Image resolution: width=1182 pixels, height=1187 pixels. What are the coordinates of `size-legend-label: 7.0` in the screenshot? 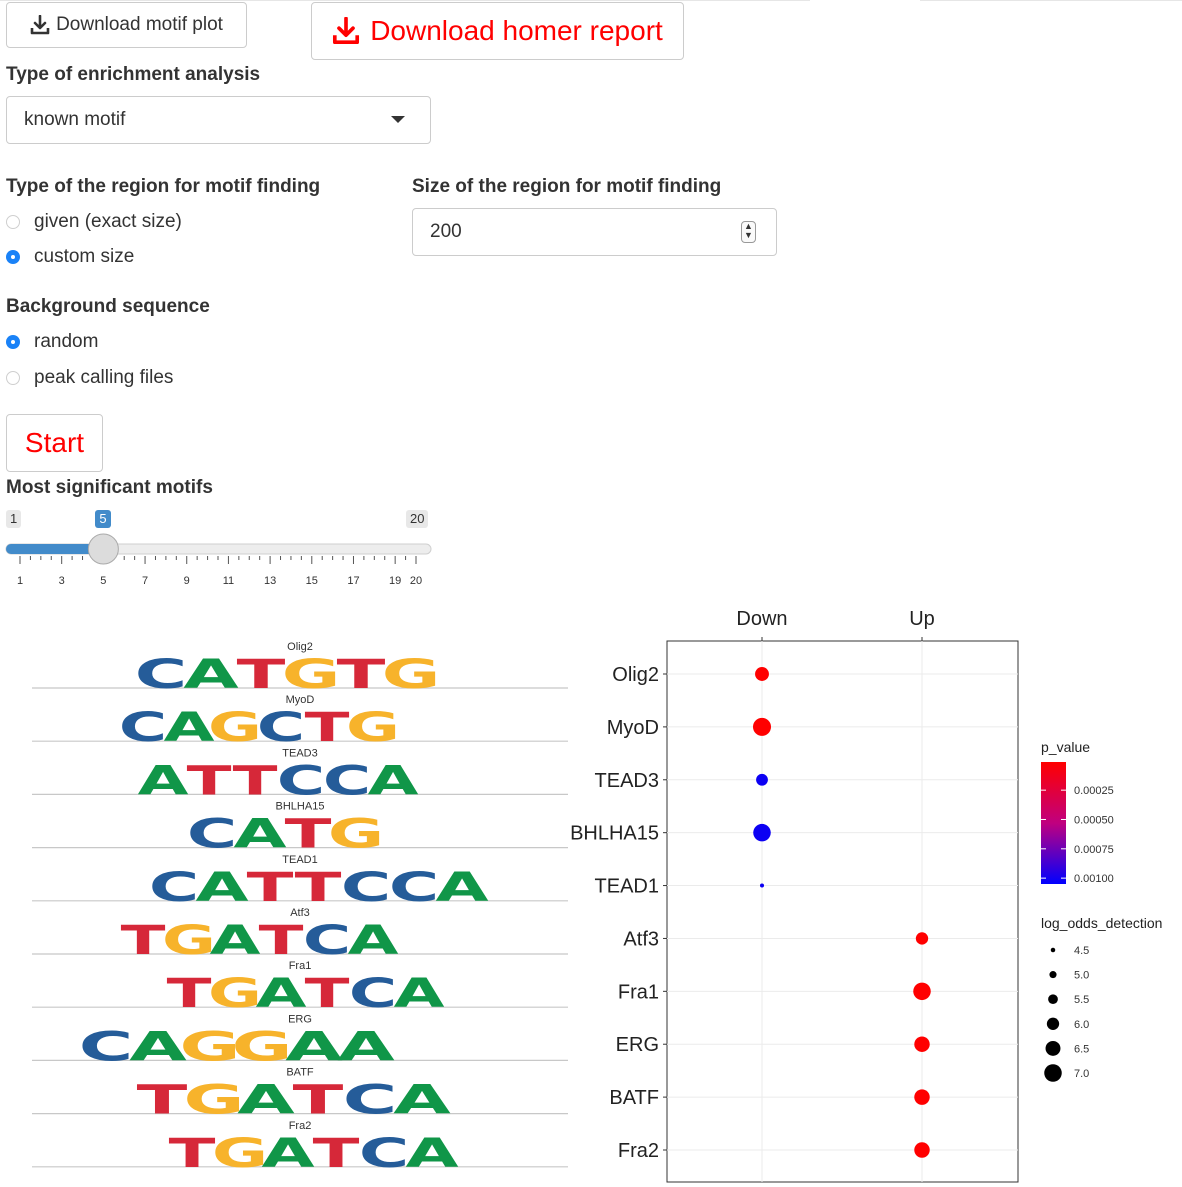 It's located at (1081, 1074).